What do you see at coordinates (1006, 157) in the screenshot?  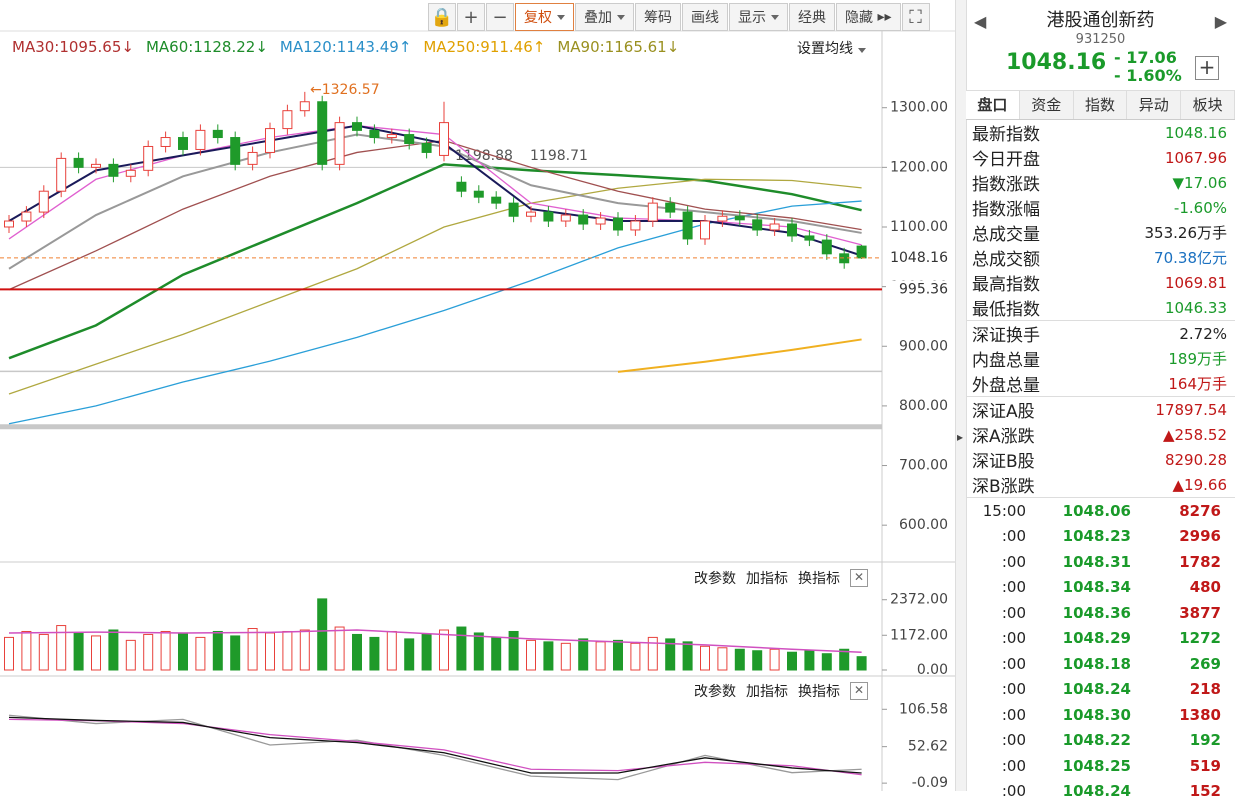 I see `row-label: 今日开盘` at bounding box center [1006, 157].